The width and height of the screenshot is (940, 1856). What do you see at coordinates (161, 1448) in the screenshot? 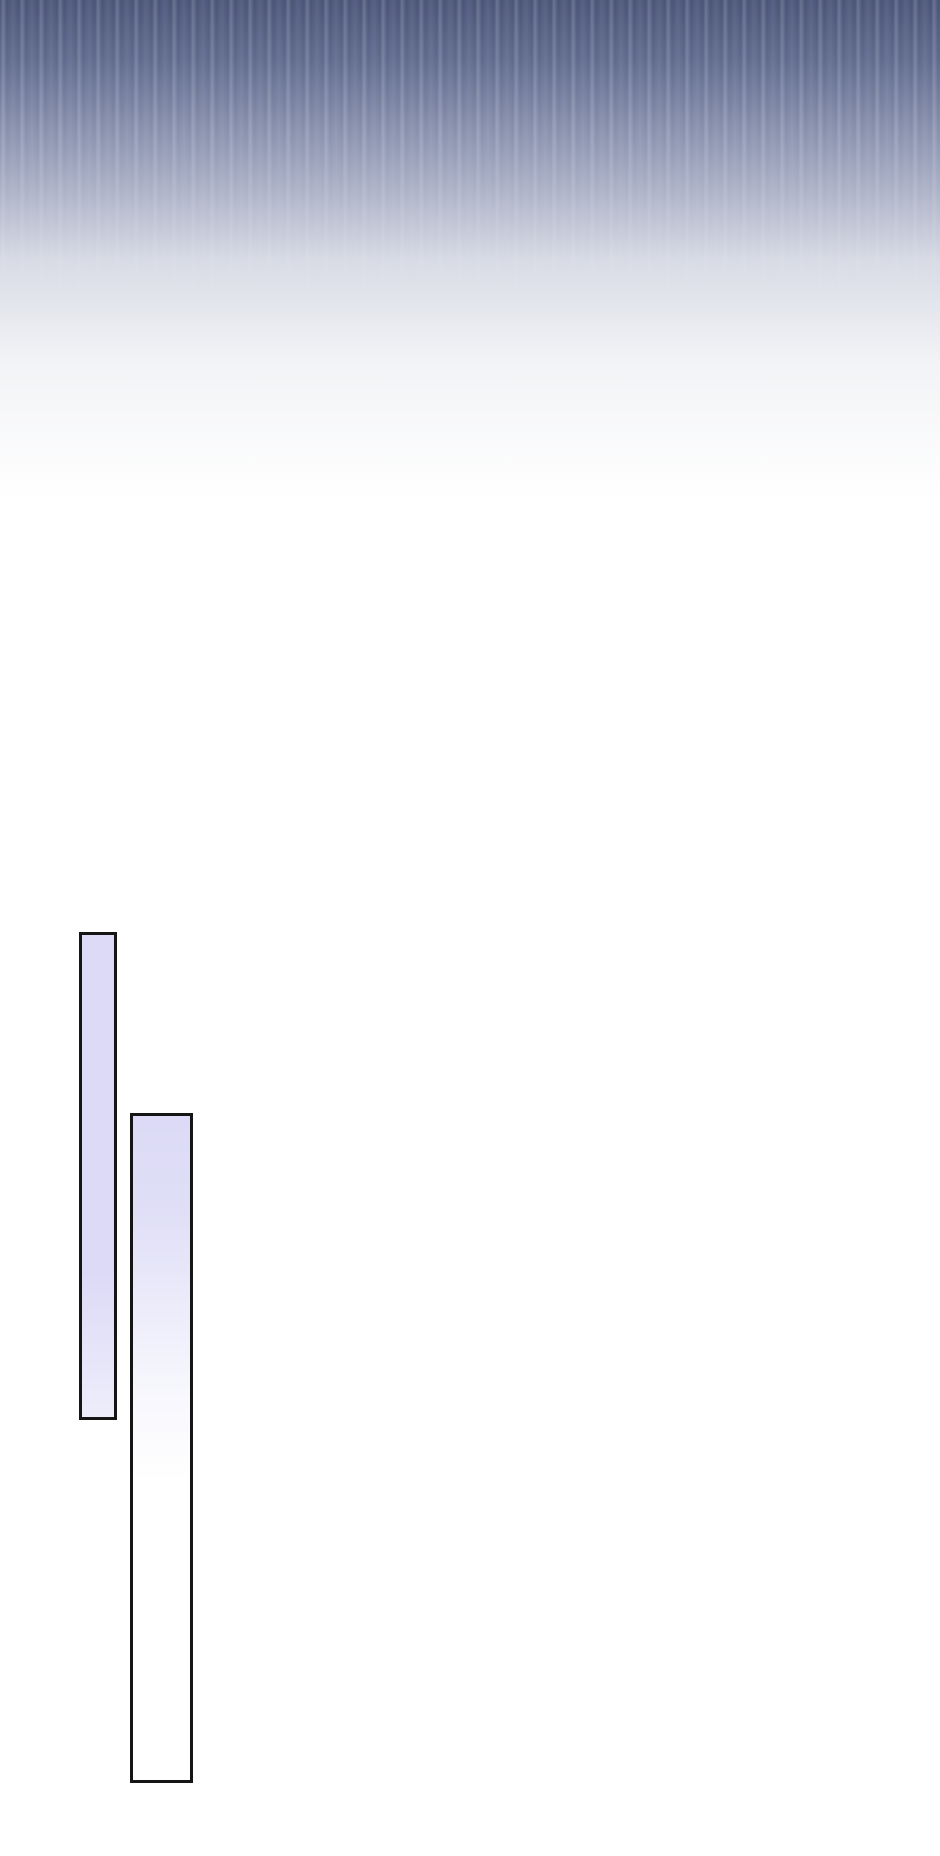
I see `comic-panel-tall` at bounding box center [161, 1448].